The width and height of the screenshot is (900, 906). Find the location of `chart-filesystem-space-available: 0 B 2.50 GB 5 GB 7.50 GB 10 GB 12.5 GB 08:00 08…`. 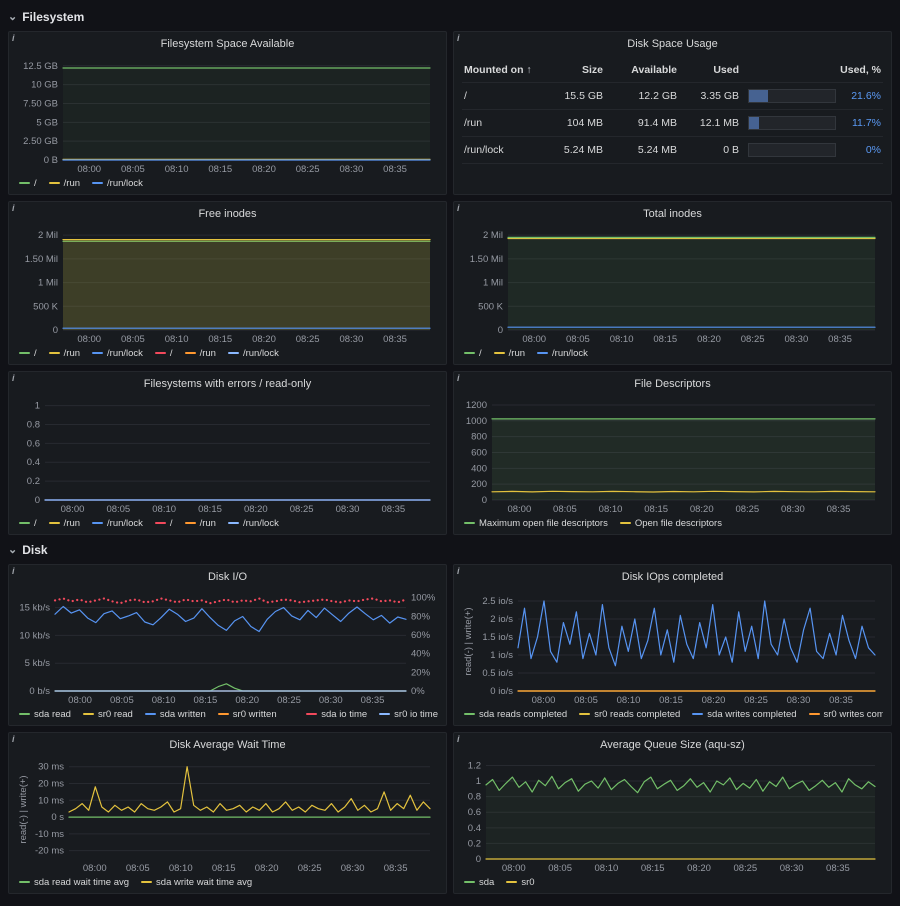

chart-filesystem-space-available: 0 B 2.50 GB 5 GB 7.50 GB 10 GB 12.5 GB 08:00 08… is located at coordinates (227, 114).